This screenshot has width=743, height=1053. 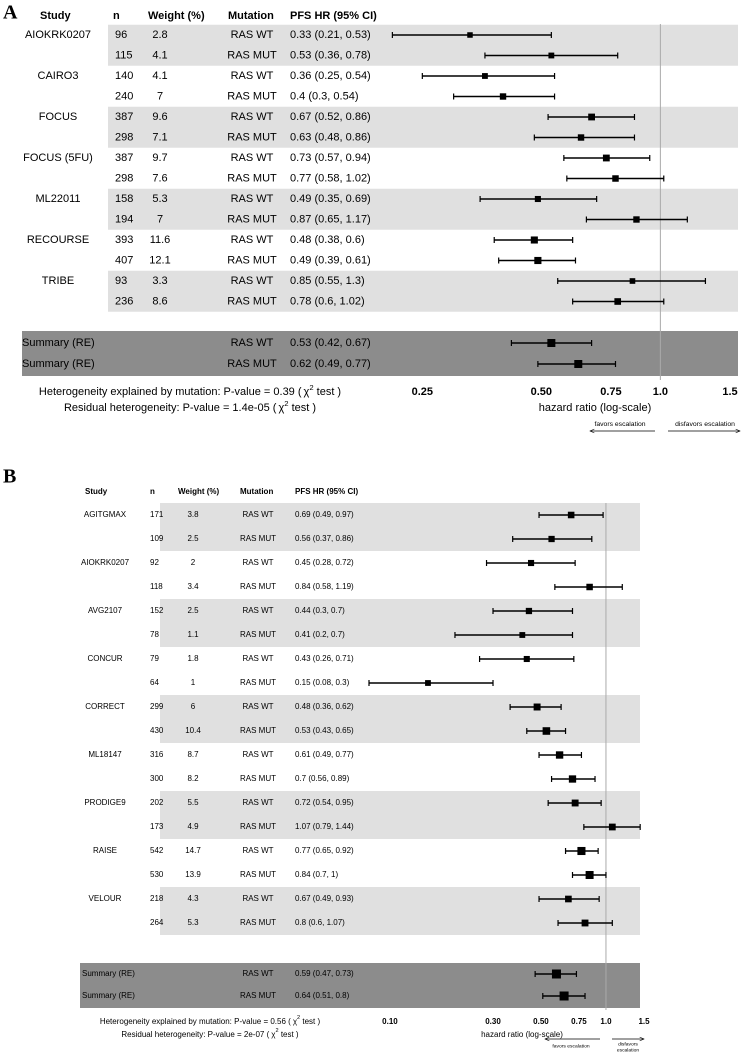 What do you see at coordinates (570, 1046) in the screenshot?
I see `arrow-label: favors escalation` at bounding box center [570, 1046].